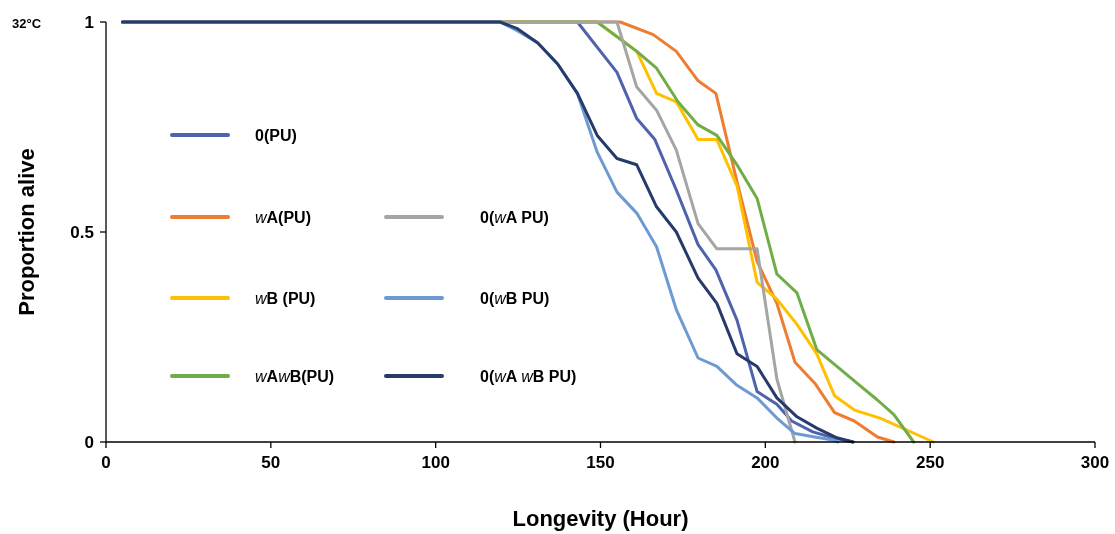 The height and width of the screenshot is (534, 1115). What do you see at coordinates (435, 462) in the screenshot?
I see `x-tick-label: 100` at bounding box center [435, 462].